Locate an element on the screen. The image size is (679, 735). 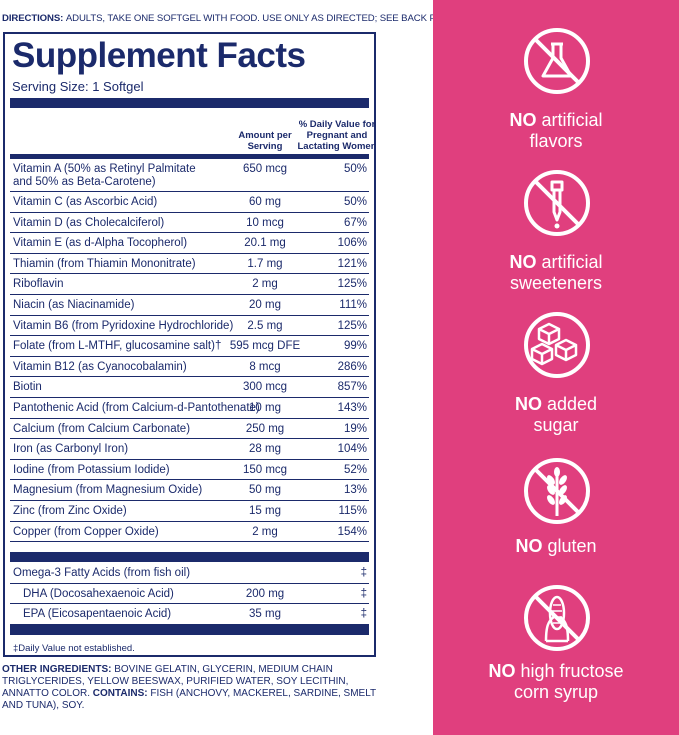
nutrient-name: Zinc (from Zinc Oxide) is located at coordinates (70, 511).